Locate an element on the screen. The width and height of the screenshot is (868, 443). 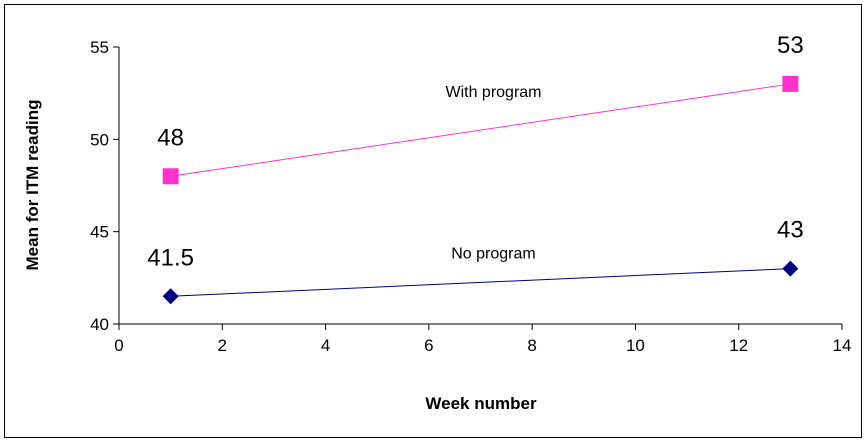
y-tick-label: 40 is located at coordinates (99, 324).